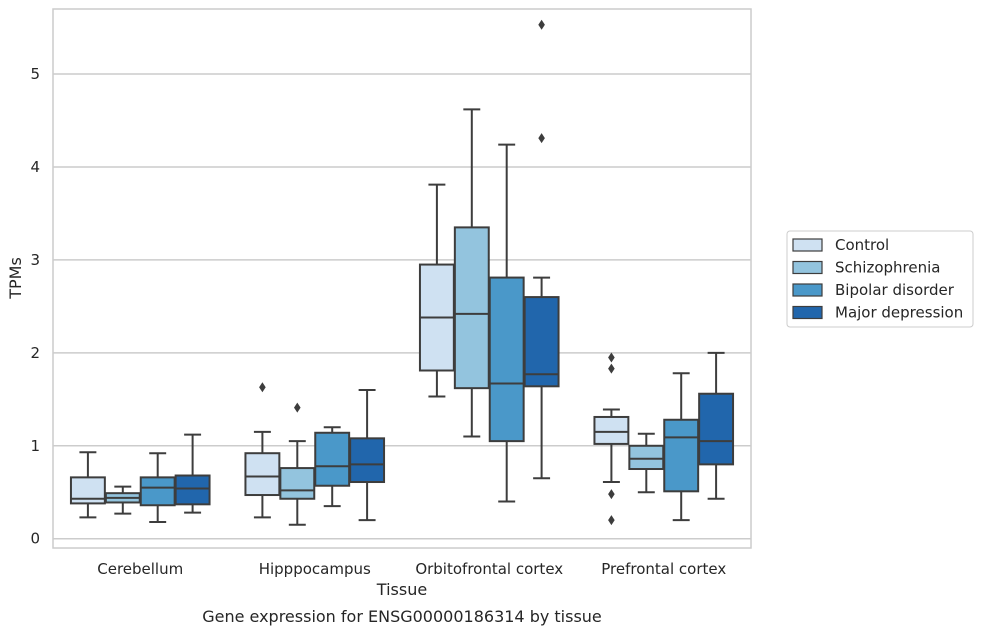 This screenshot has width=983, height=634. I want to click on legend-label-3: Major depression, so click(899, 313).